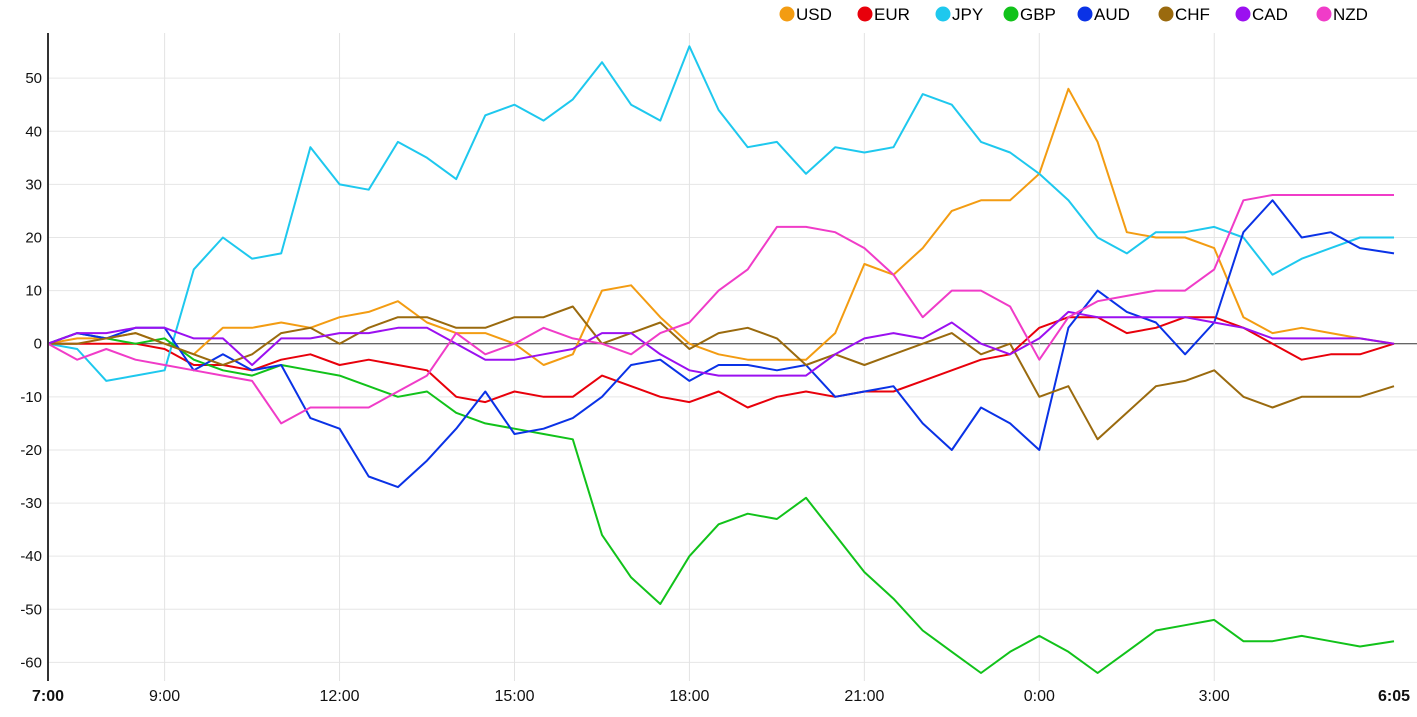  What do you see at coordinates (514, 696) in the screenshot?
I see `x-tick-label: 15:00` at bounding box center [514, 696].